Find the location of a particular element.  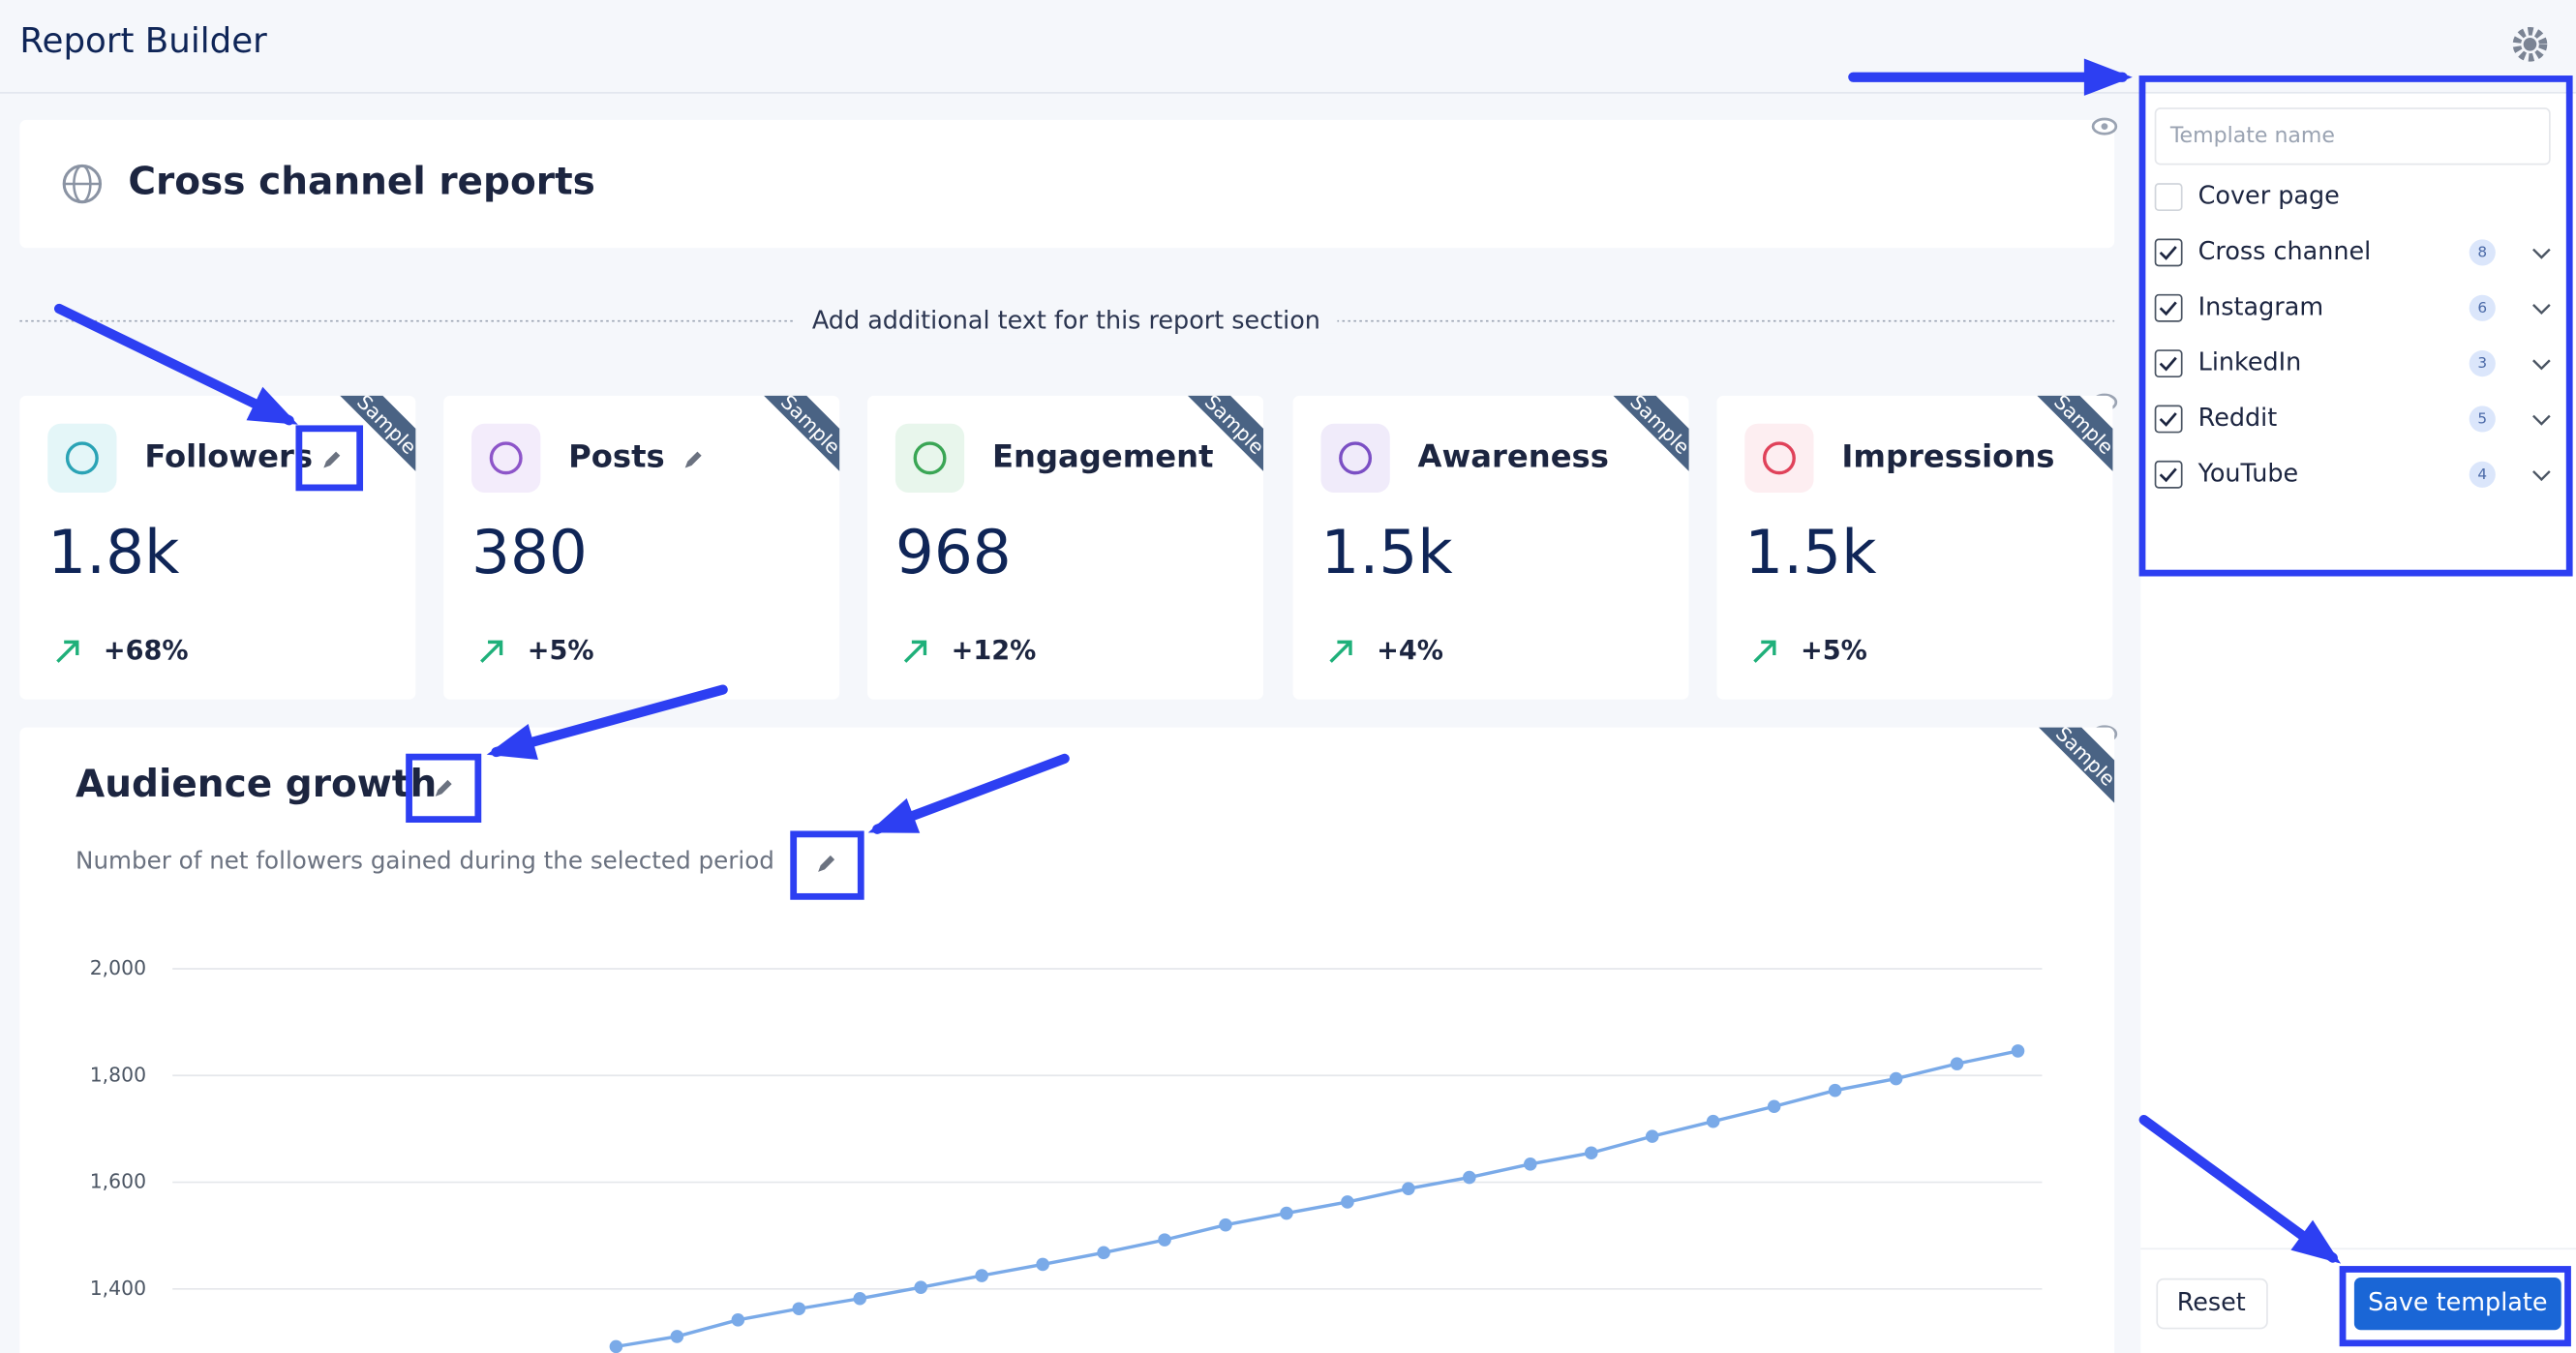

page-title: Report Builder is located at coordinates (143, 41).